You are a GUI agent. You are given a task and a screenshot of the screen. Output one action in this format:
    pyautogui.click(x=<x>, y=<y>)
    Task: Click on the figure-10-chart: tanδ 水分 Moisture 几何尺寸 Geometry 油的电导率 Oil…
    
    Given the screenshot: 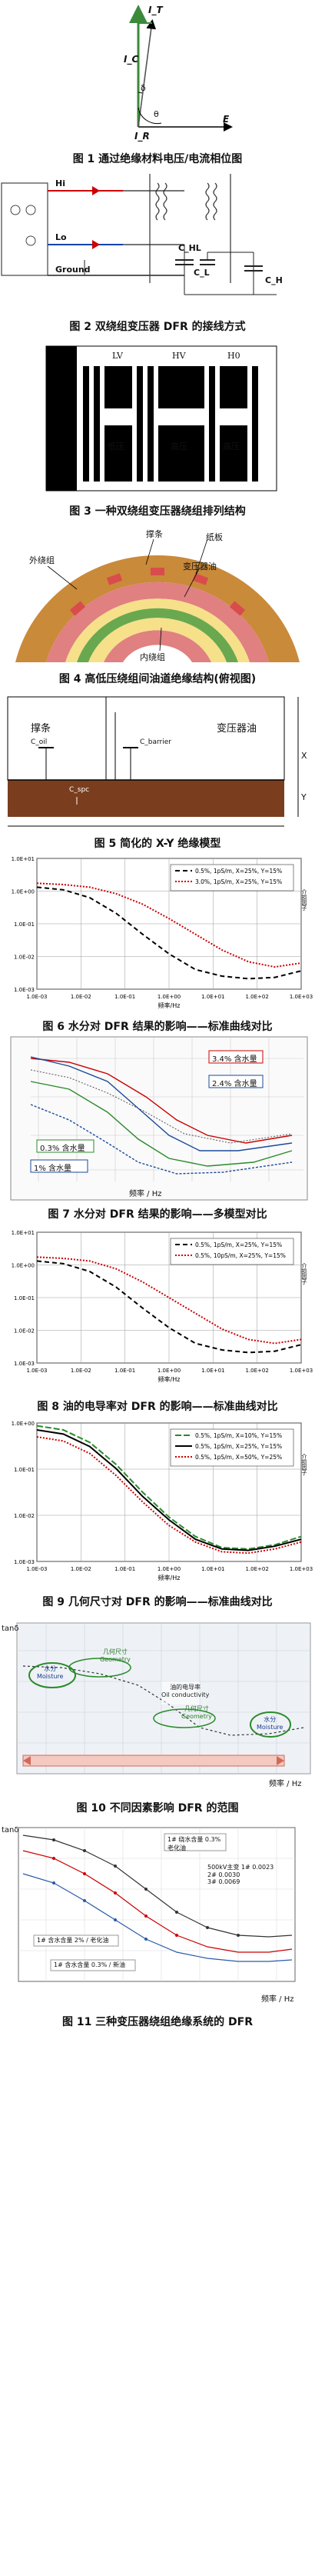 What is the action you would take?
    pyautogui.click(x=157, y=1704)
    